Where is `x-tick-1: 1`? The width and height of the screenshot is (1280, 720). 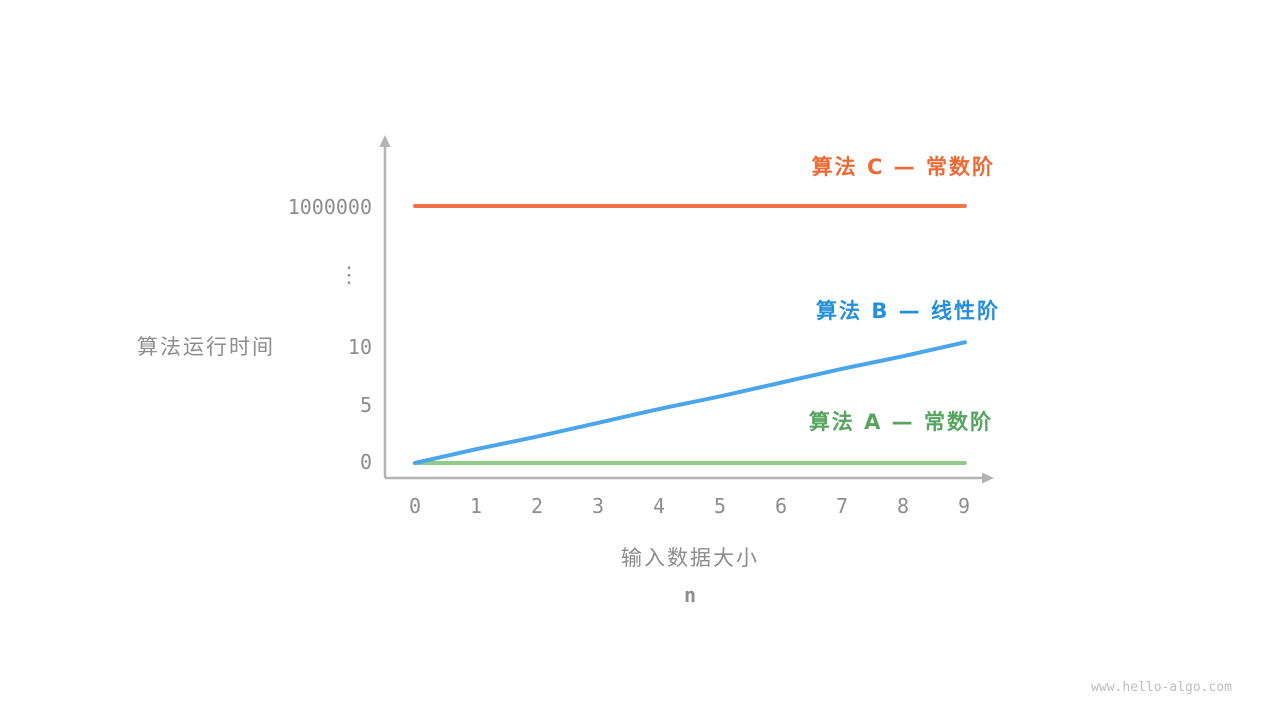
x-tick-1: 1 is located at coordinates (476, 506).